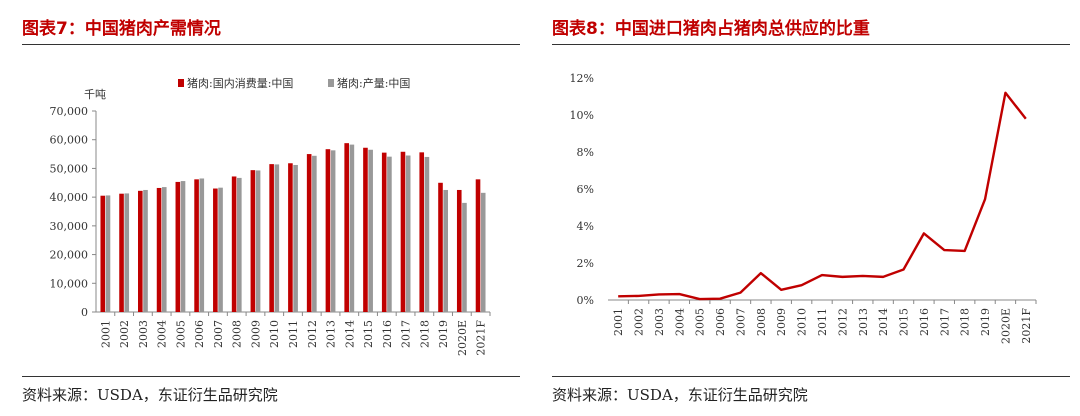 This screenshot has height=416, width=1080. I want to click on bar-production-2021F, so click(483, 252).